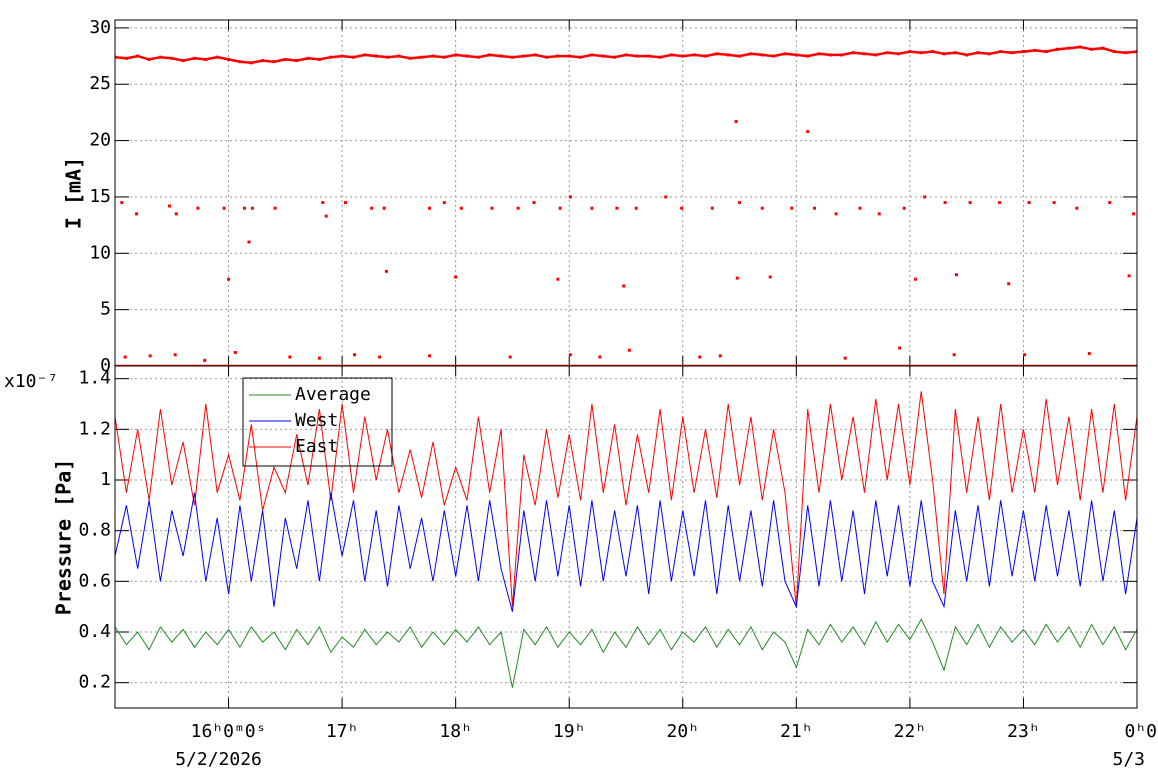 The image size is (1158, 782). I want to click on legend-label: East, so click(316, 446).